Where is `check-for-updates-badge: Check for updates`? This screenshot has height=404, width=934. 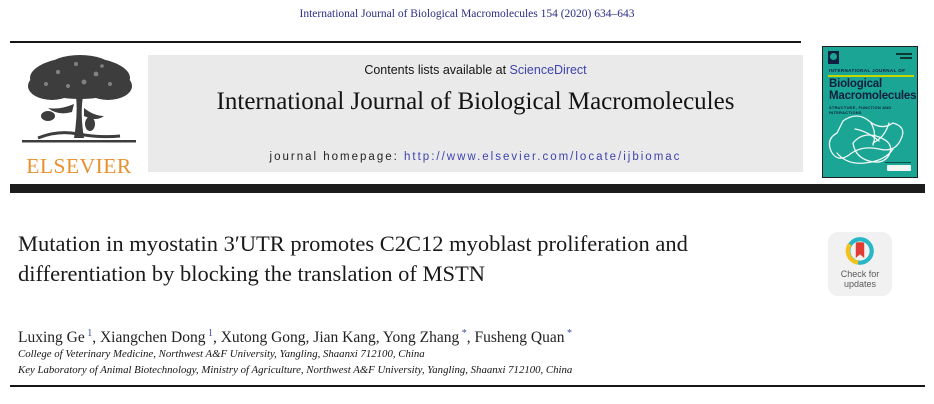 check-for-updates-badge: Check for updates is located at coordinates (860, 264).